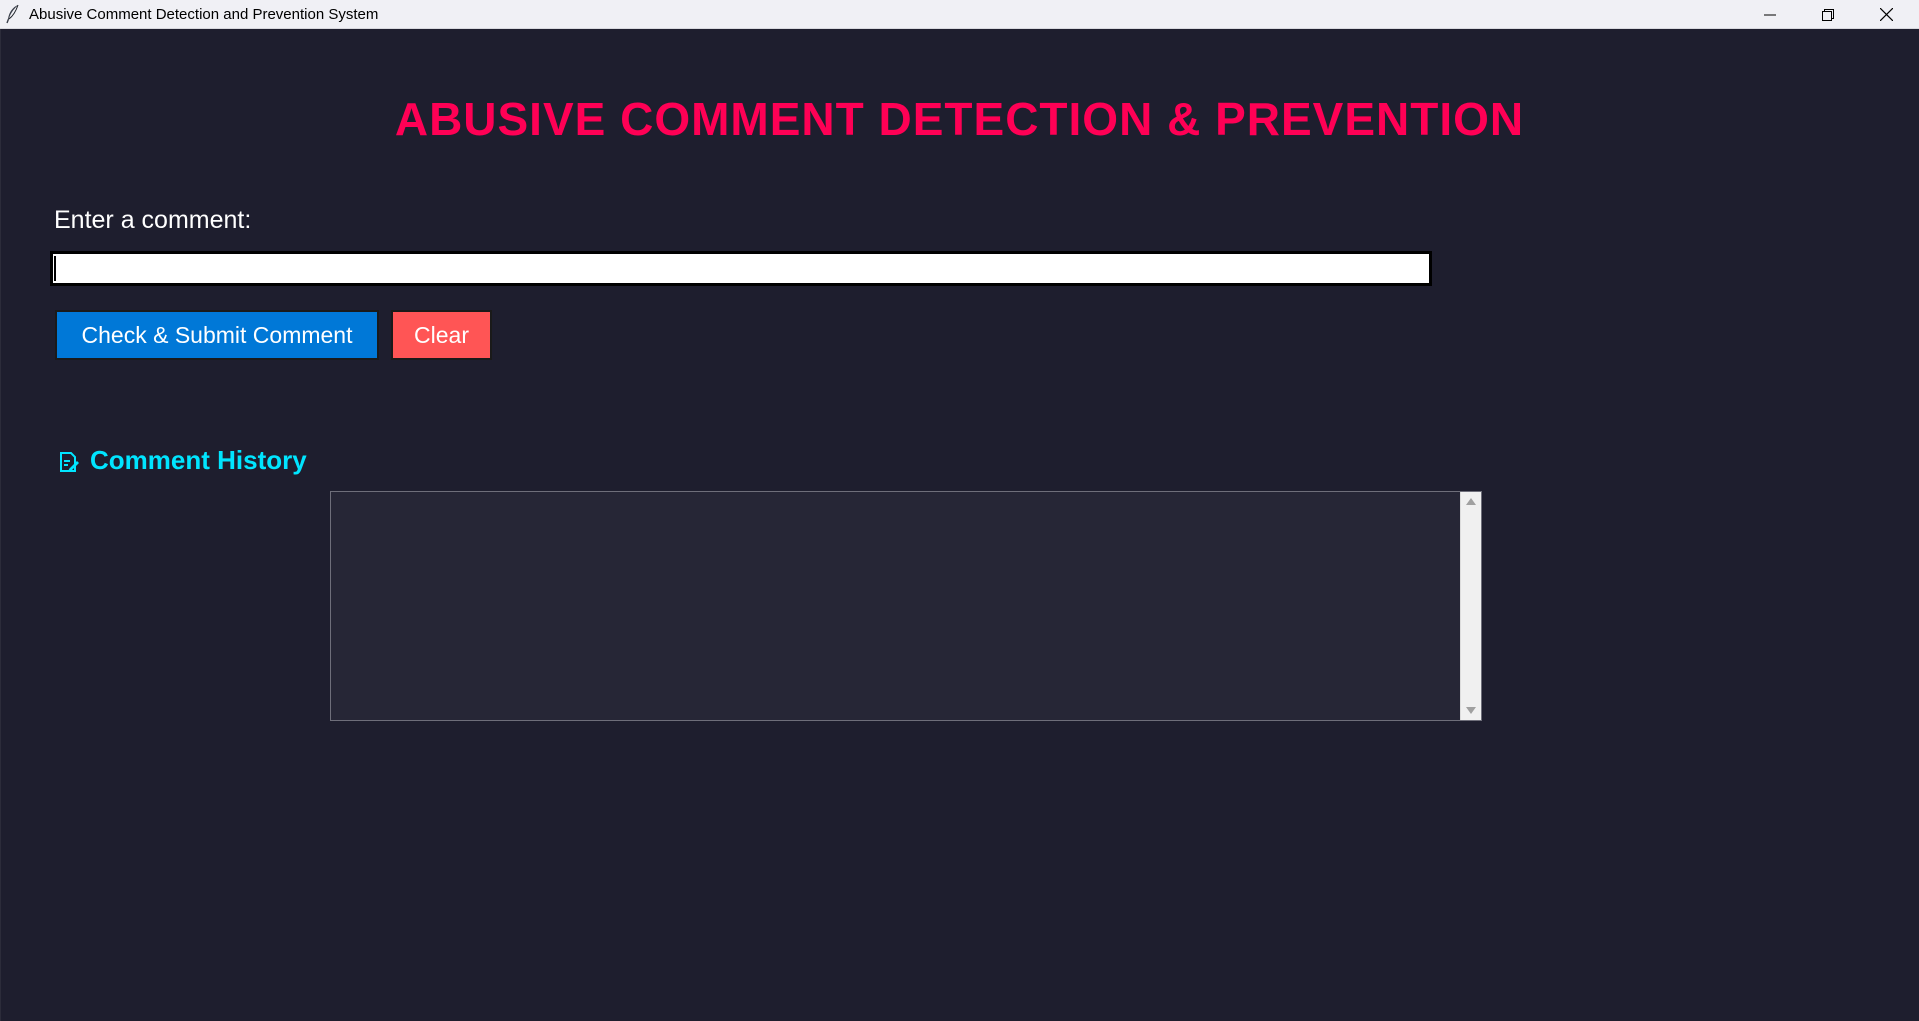 This screenshot has height=1021, width=1919. I want to click on close-button, so click(1886, 14).